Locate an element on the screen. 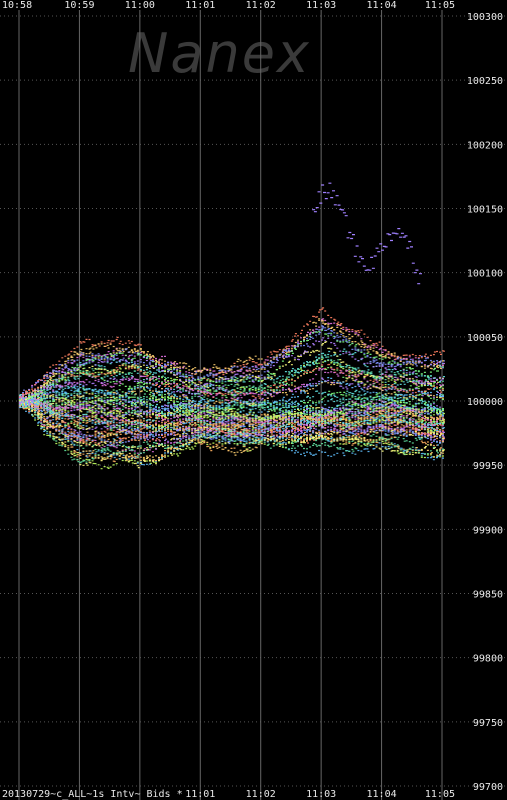 The image size is (507, 800). watermark-text: Nanex is located at coordinates (219, 53).